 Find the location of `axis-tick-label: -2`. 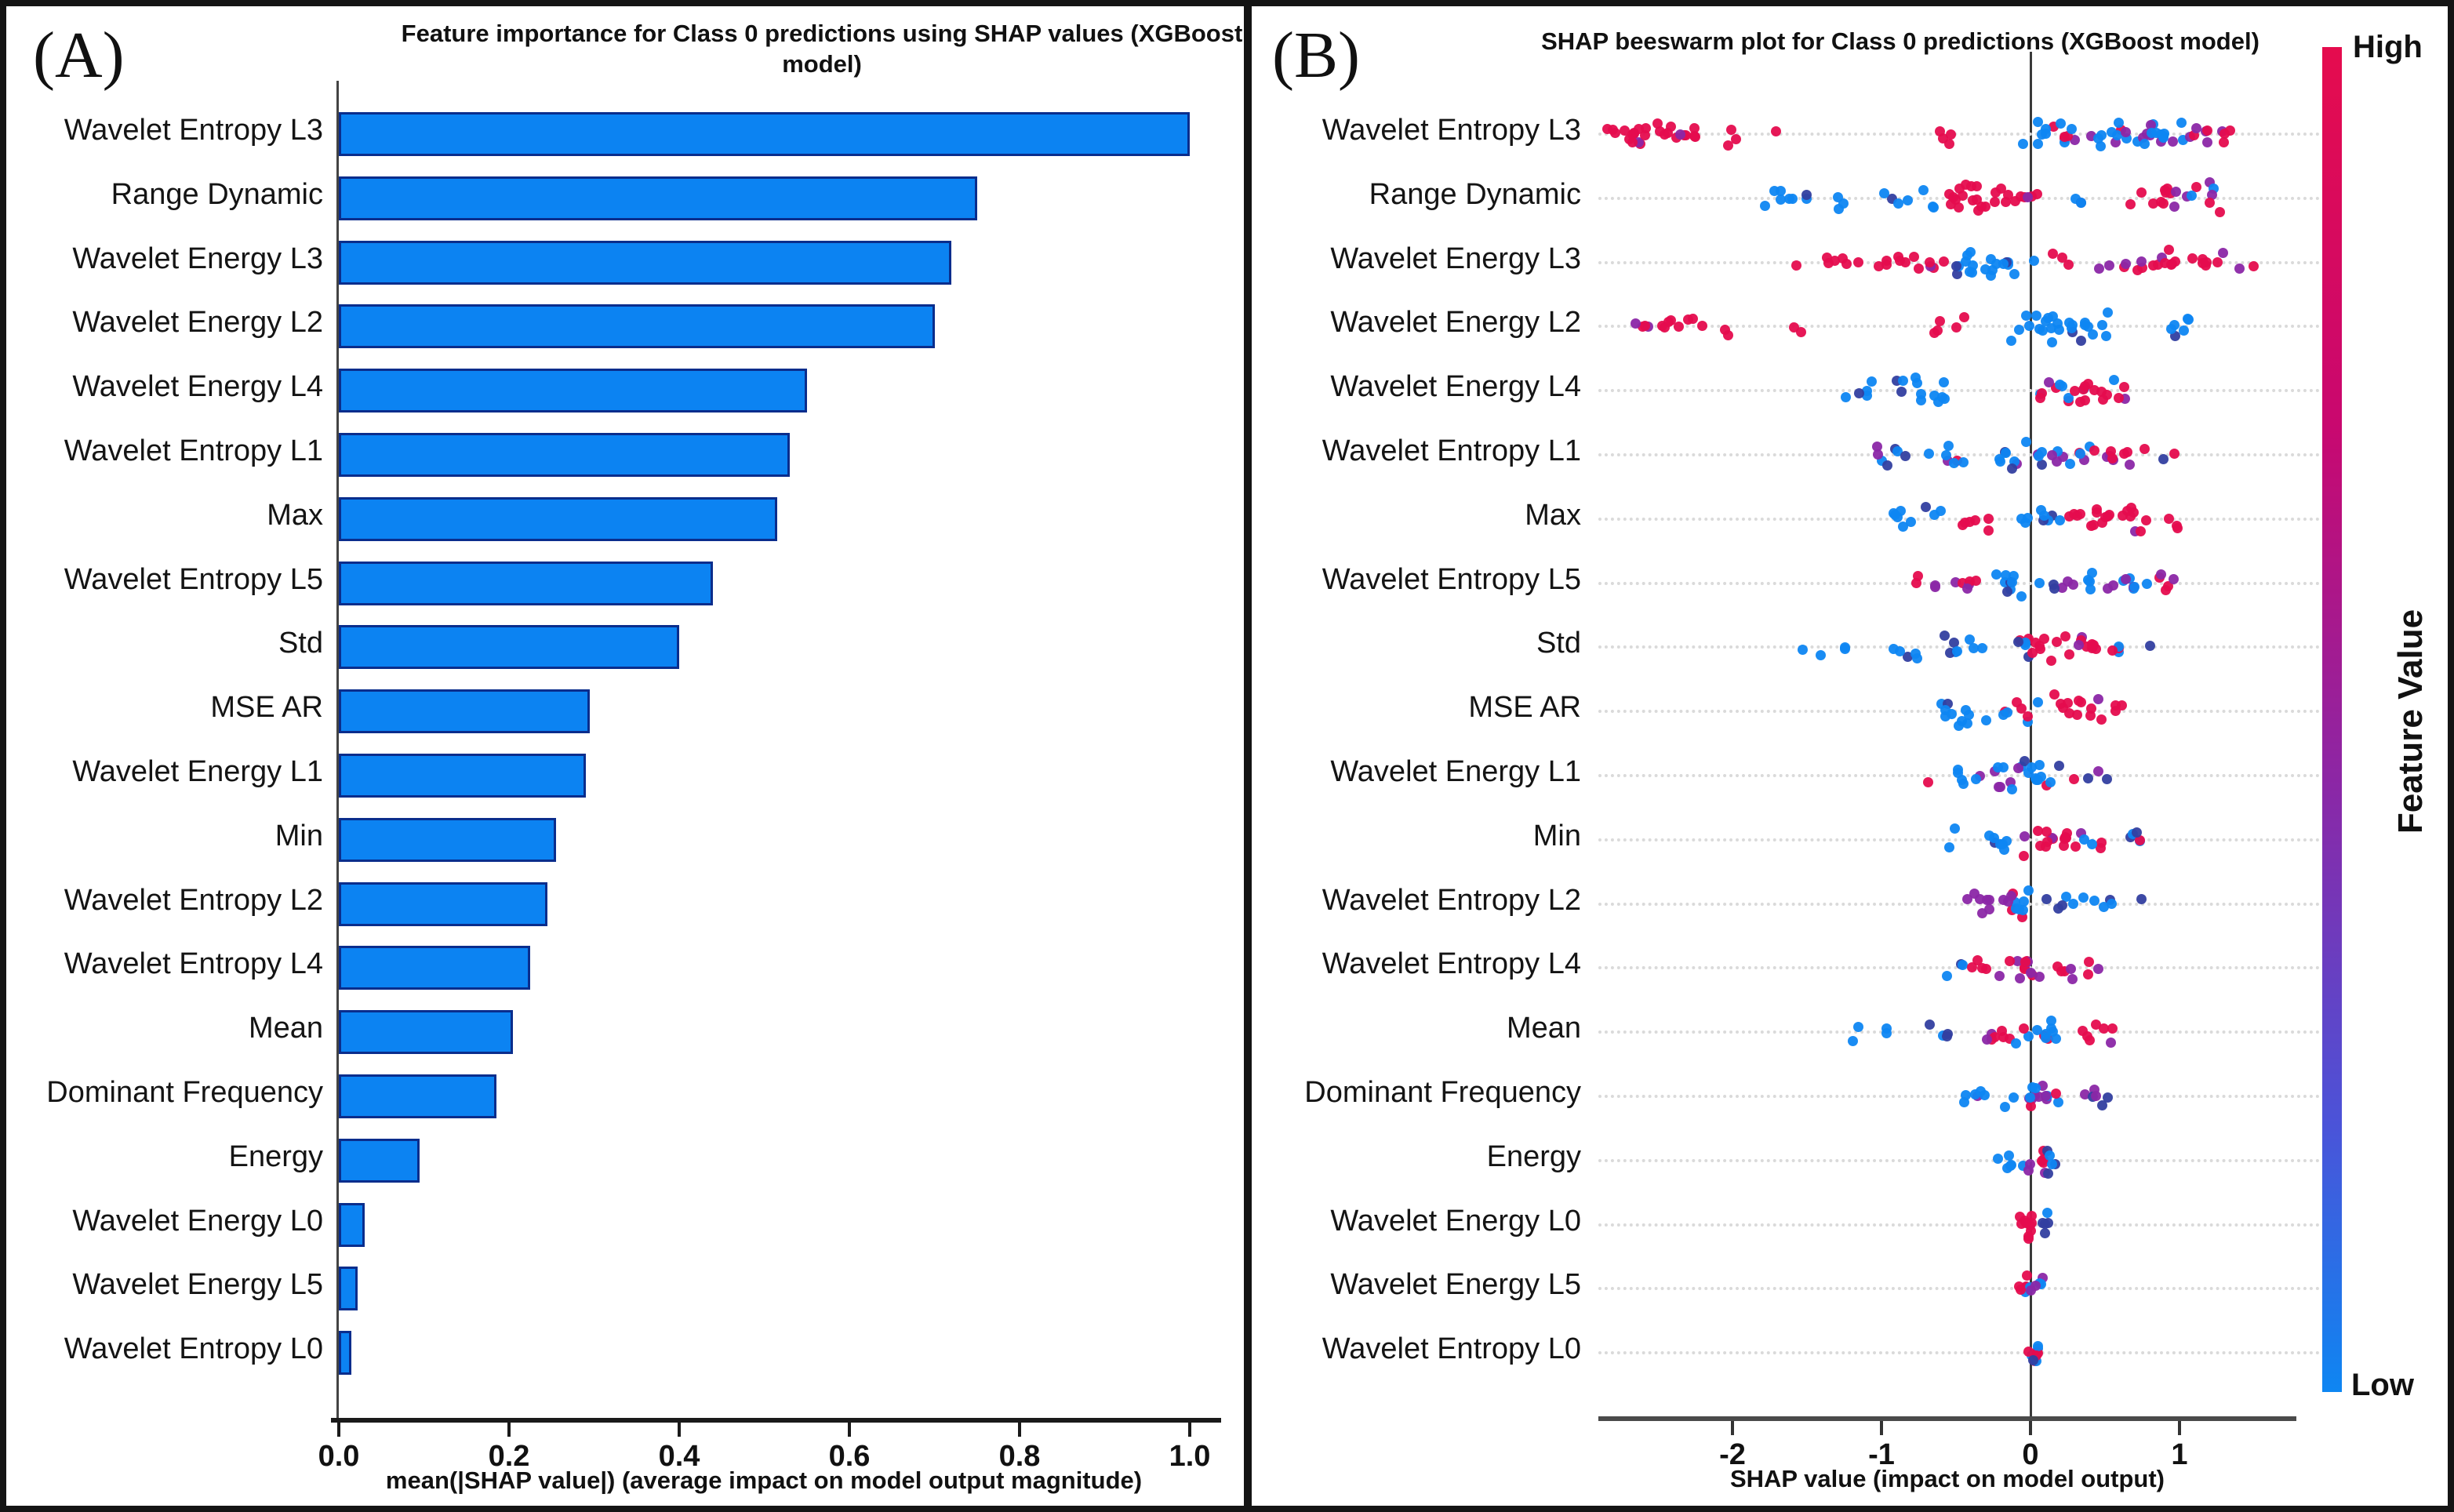

axis-tick-label: -2 is located at coordinates (1732, 1454).